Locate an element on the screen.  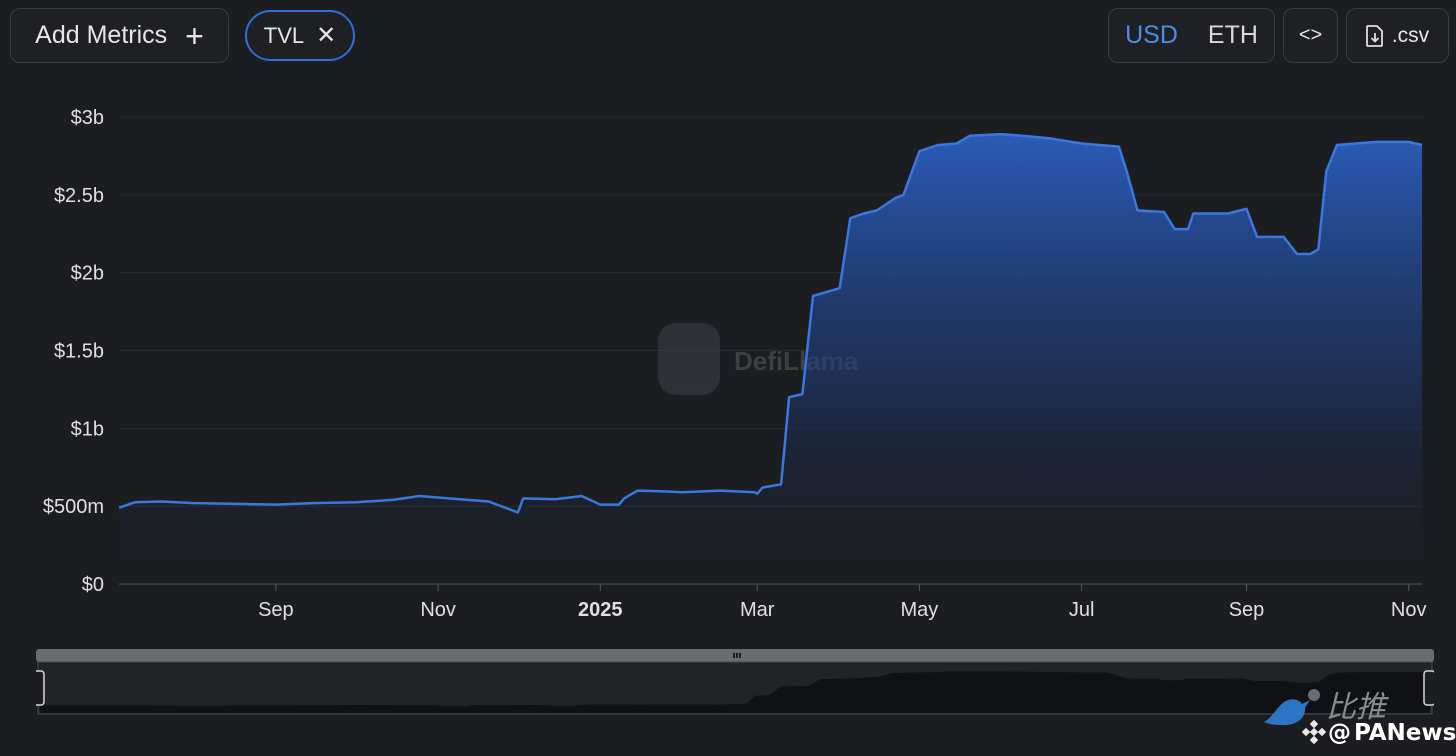
add-metrics-button: Add Metrics + is located at coordinates (119, 35).